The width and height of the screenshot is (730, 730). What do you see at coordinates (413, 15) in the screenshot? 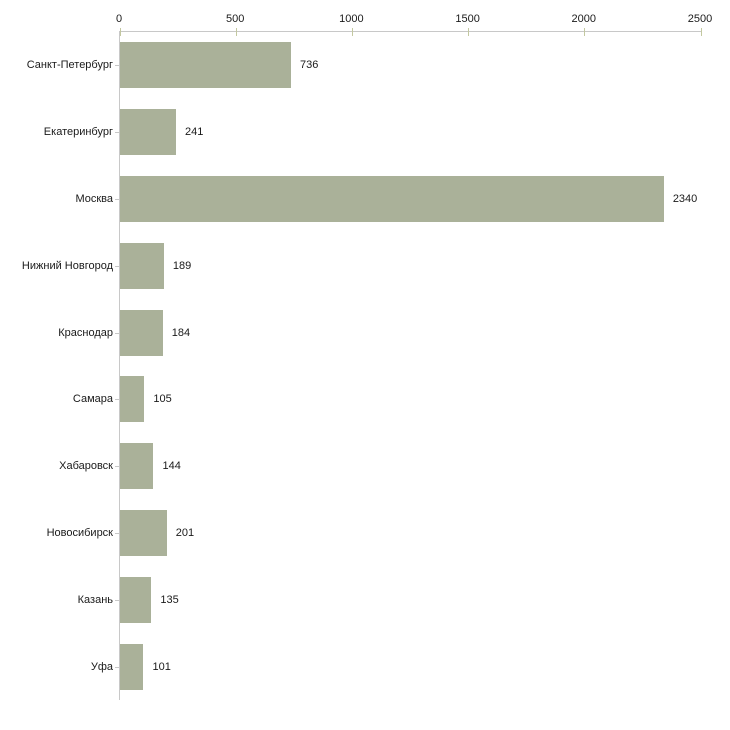
I see `x-axis: 0 500 1000 1500 2000 2500` at bounding box center [413, 15].